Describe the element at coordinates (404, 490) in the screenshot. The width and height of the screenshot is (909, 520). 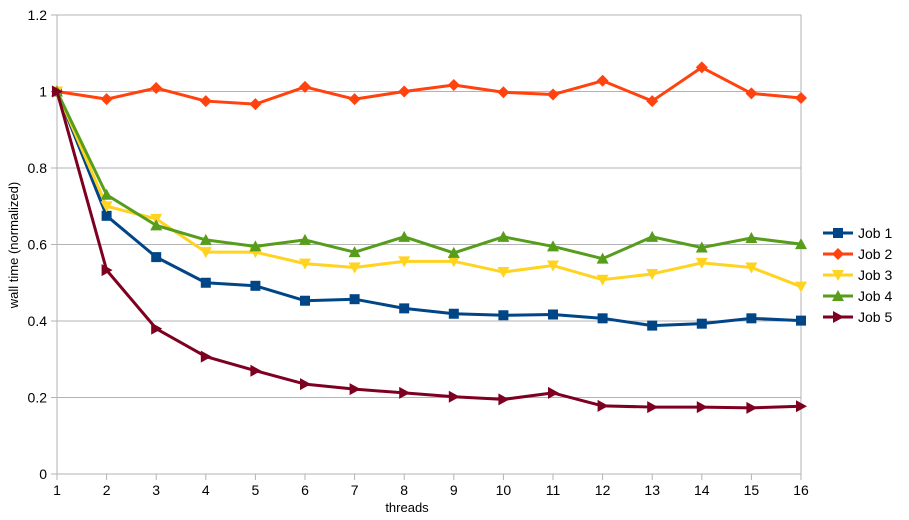
I see `x-tick-label: 8` at that location.